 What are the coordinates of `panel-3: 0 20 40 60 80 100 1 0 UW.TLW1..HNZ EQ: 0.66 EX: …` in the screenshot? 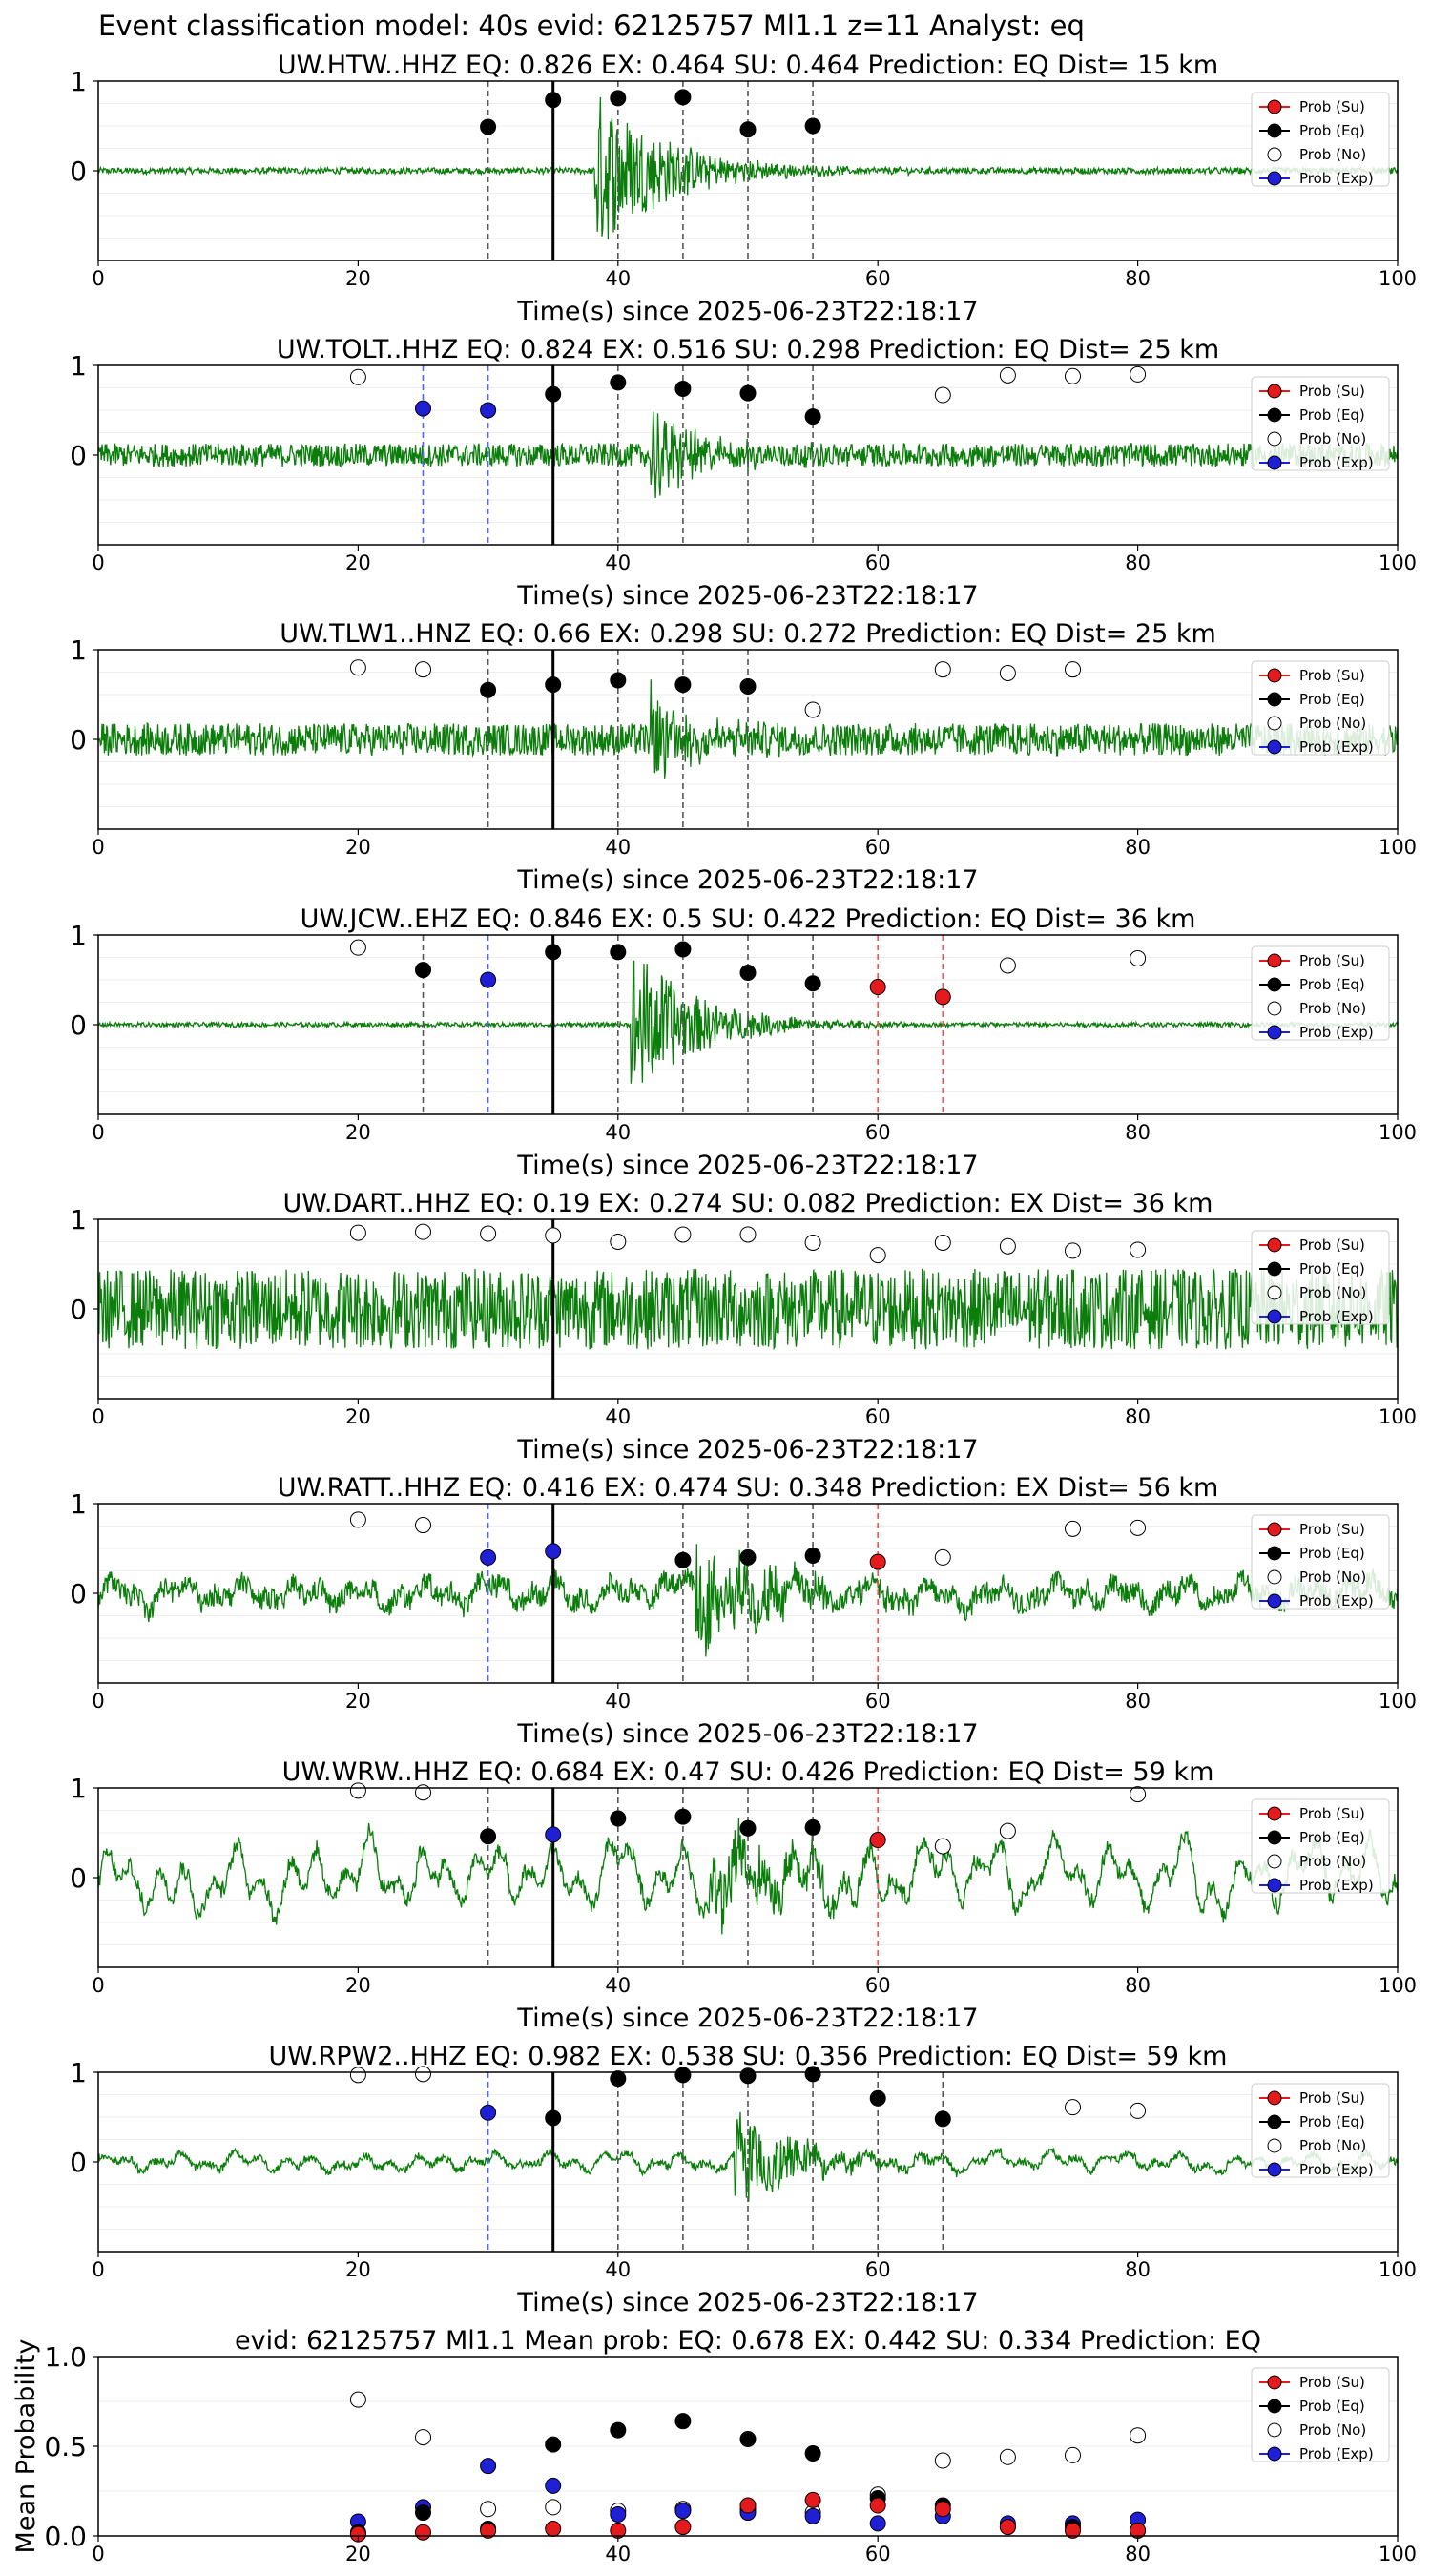 It's located at (744, 757).